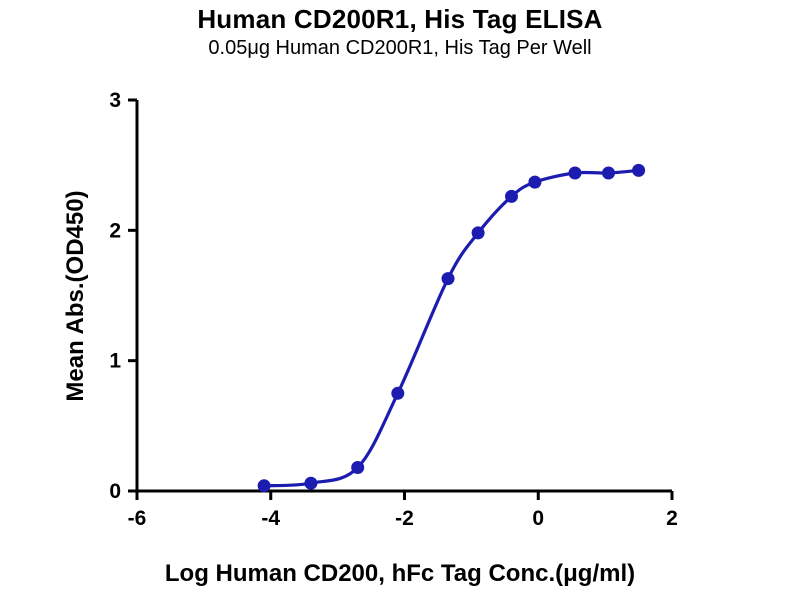  What do you see at coordinates (672, 518) in the screenshot?
I see `x-tick-label: 2` at bounding box center [672, 518].